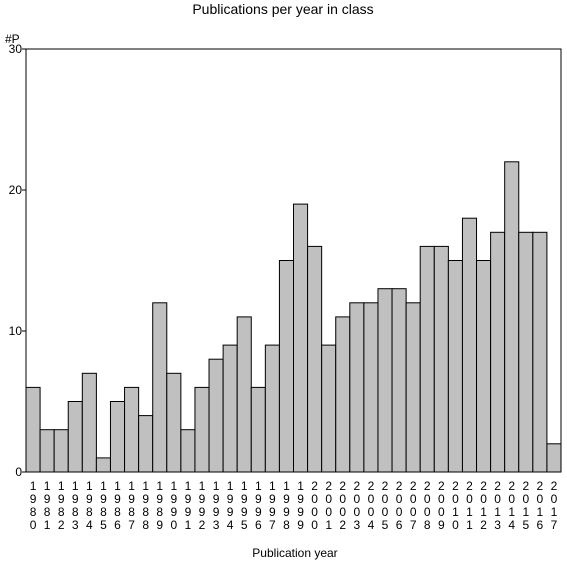 The height and width of the screenshot is (567, 567). Describe the element at coordinates (47, 451) in the screenshot. I see `bar-1981` at that location.